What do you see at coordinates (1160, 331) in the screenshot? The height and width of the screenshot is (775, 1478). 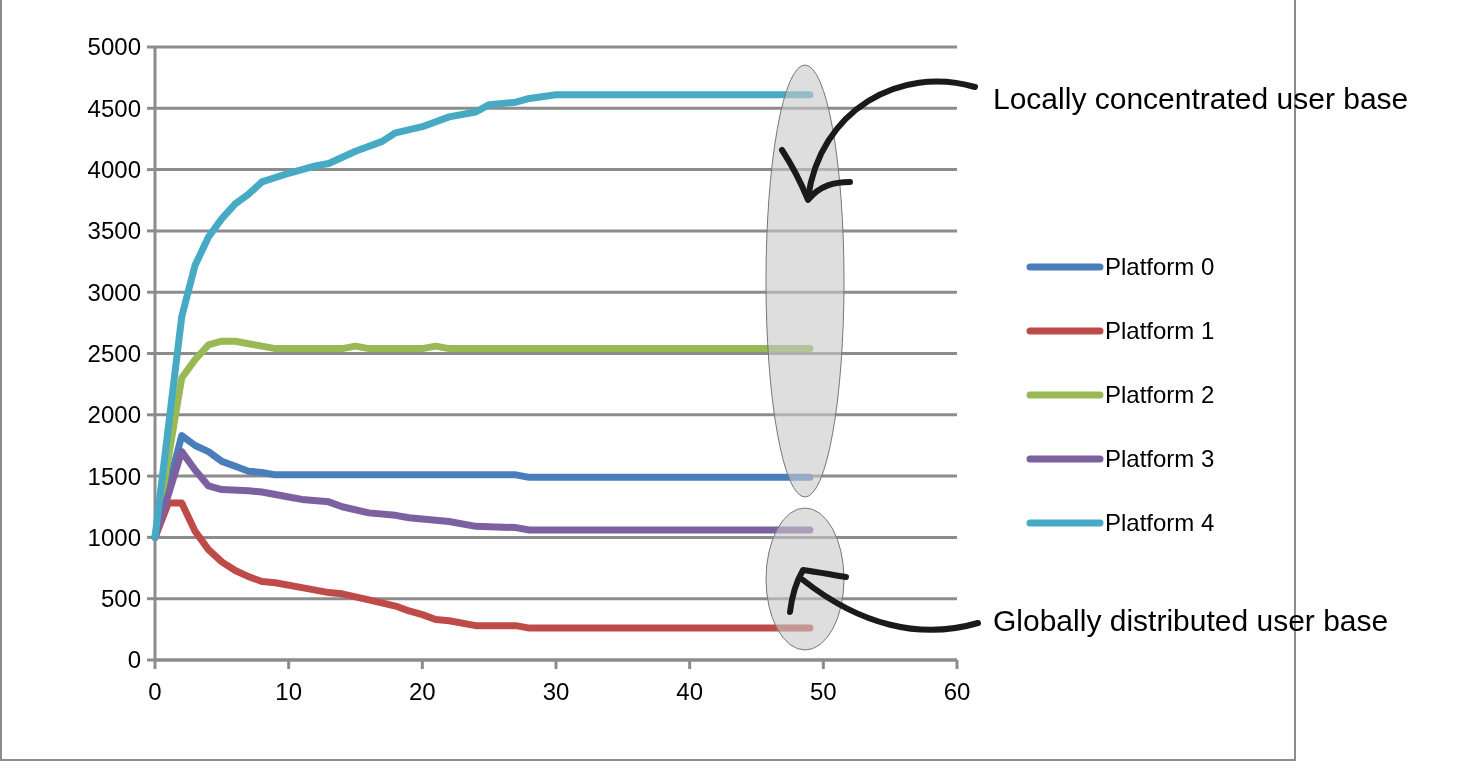 I see `legend-label: Platform 1` at bounding box center [1160, 331].